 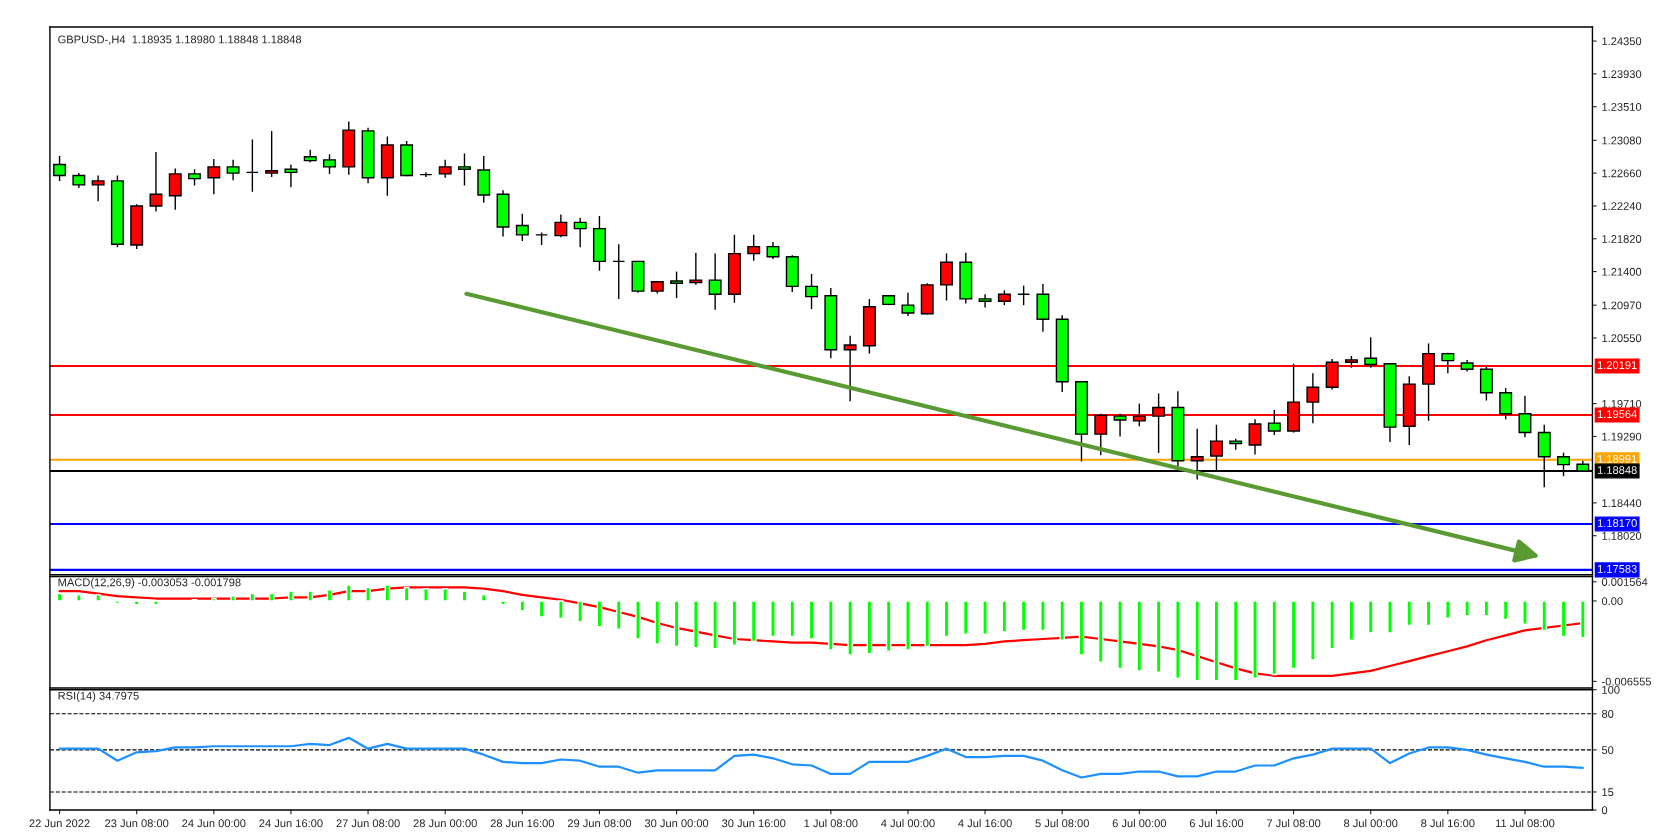 I want to click on y-tick-label: 100, so click(x=1611, y=689).